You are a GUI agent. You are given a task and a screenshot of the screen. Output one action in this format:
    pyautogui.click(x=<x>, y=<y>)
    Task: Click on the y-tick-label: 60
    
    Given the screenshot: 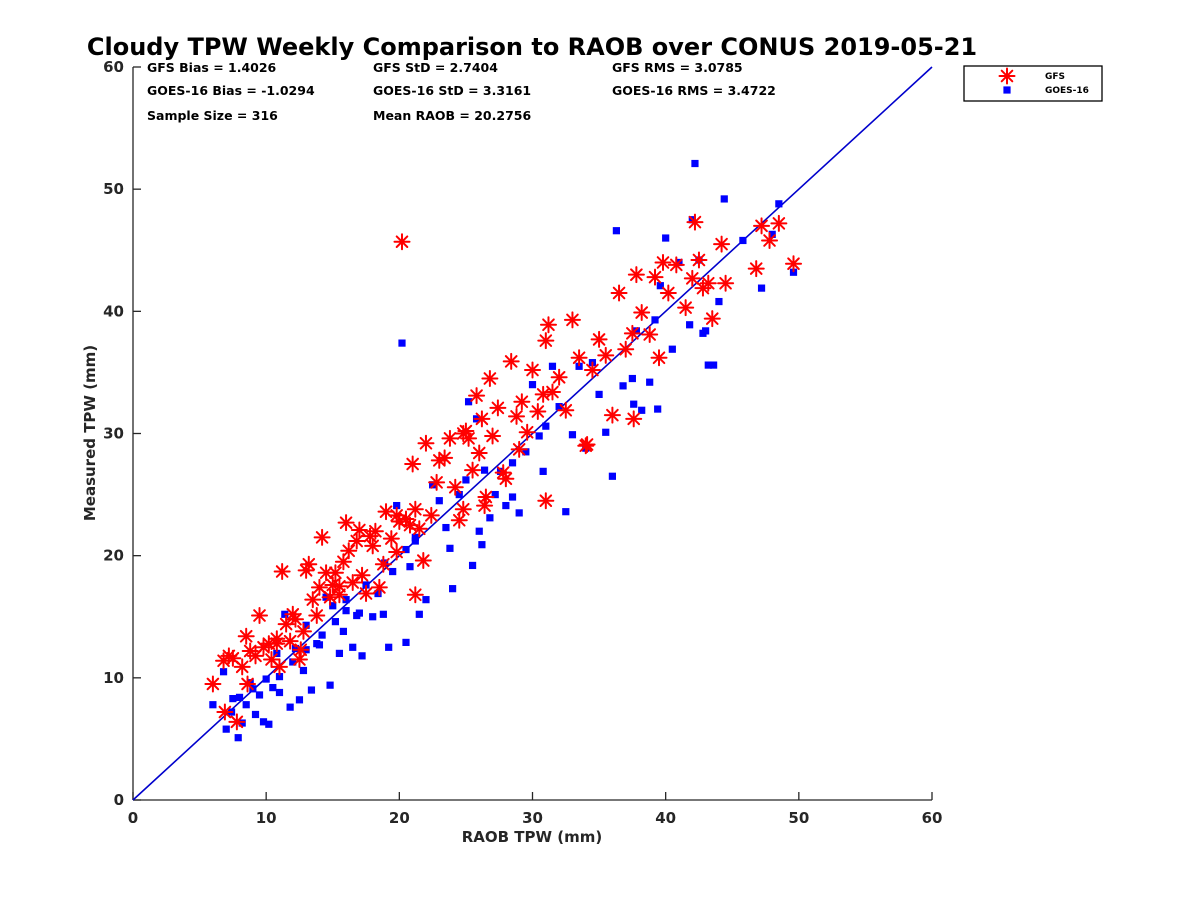 What is the action you would take?
    pyautogui.click(x=113, y=67)
    